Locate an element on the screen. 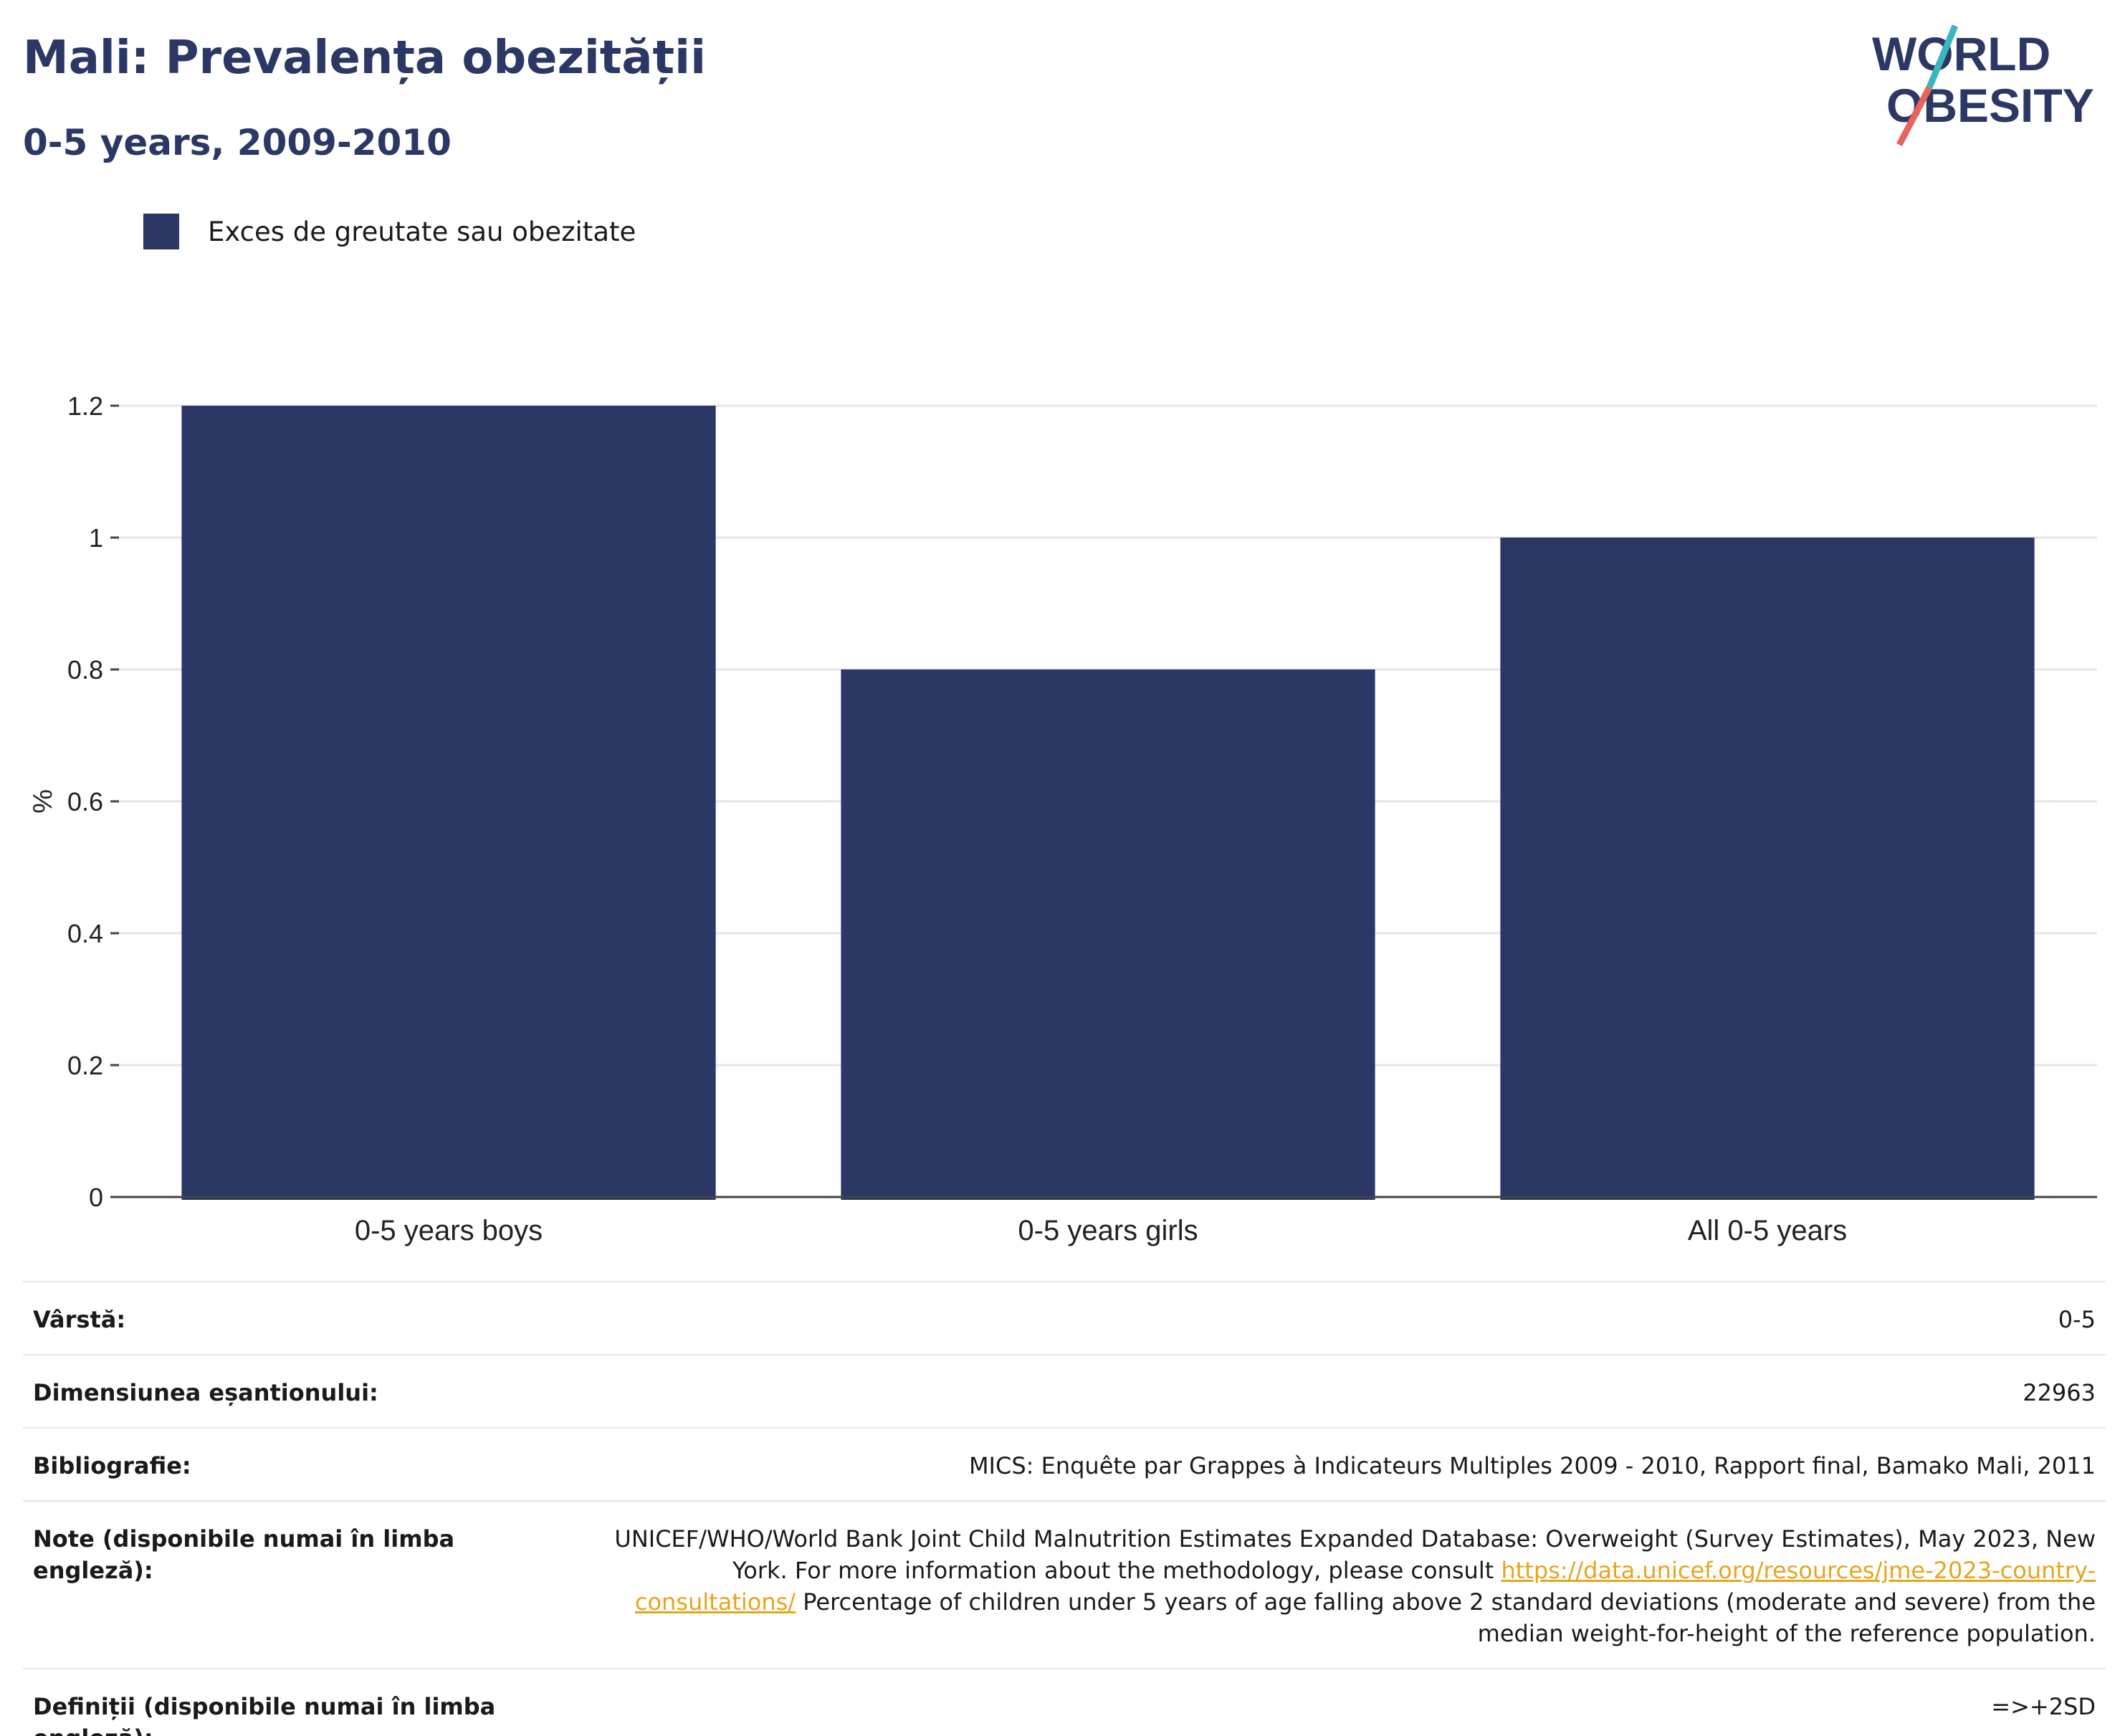 This screenshot has height=1736, width=2120. y-tick-label: 0 is located at coordinates (96, 1197).